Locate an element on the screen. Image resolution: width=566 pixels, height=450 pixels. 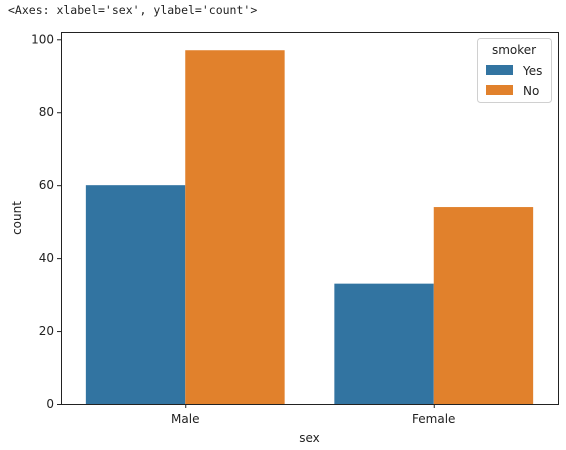
y-tick-label: 40 is located at coordinates (46, 258).